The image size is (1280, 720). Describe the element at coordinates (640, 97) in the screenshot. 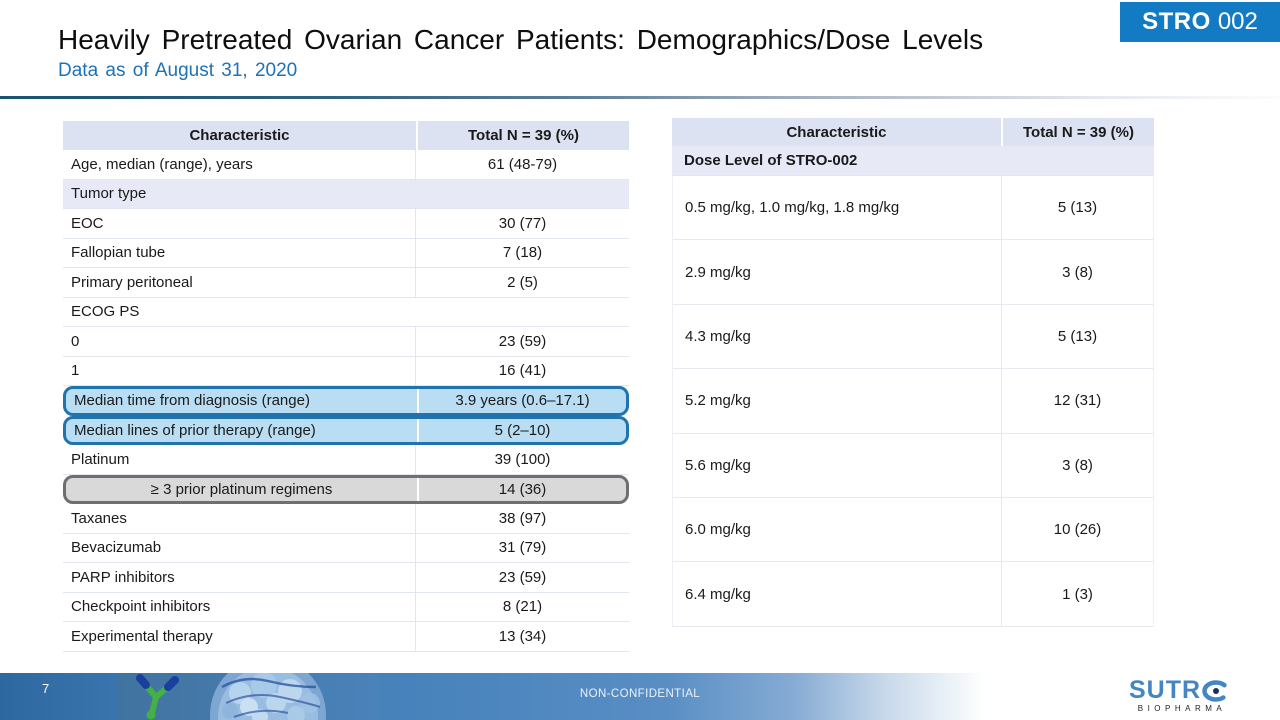

I see `header-divider` at that location.